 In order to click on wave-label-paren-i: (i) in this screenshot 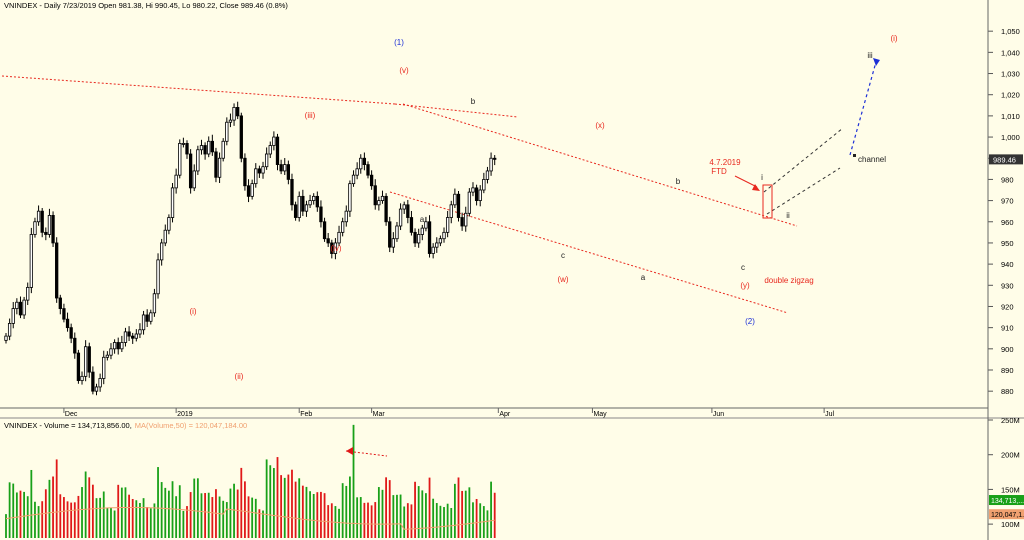, I will do `click(893, 38)`.